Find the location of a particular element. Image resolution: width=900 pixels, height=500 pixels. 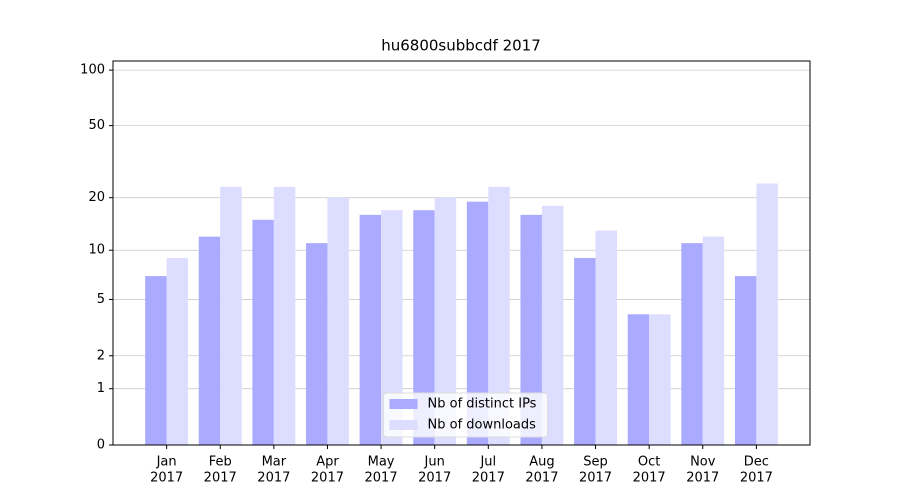

x-tick-label: Oct is located at coordinates (649, 462).